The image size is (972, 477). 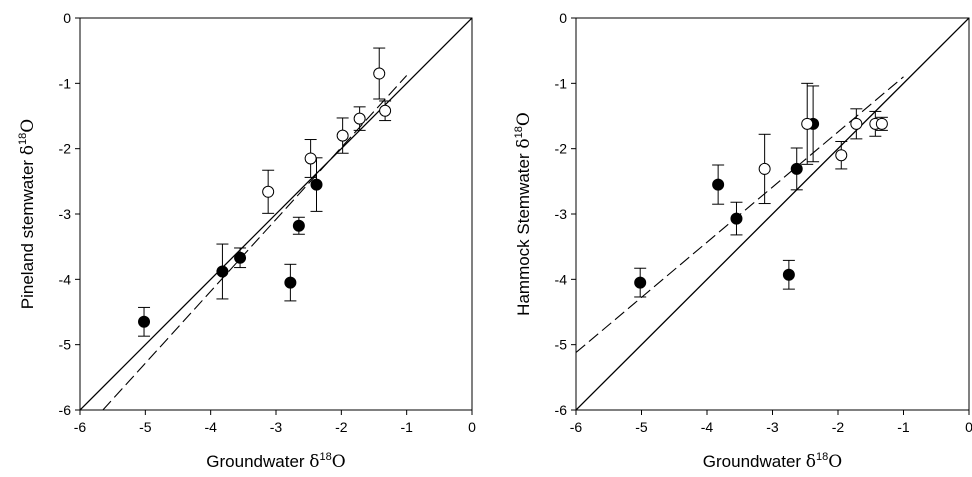 I want to click on y-axis-label-prefix: Pineland stemwater, so click(x=27, y=232).